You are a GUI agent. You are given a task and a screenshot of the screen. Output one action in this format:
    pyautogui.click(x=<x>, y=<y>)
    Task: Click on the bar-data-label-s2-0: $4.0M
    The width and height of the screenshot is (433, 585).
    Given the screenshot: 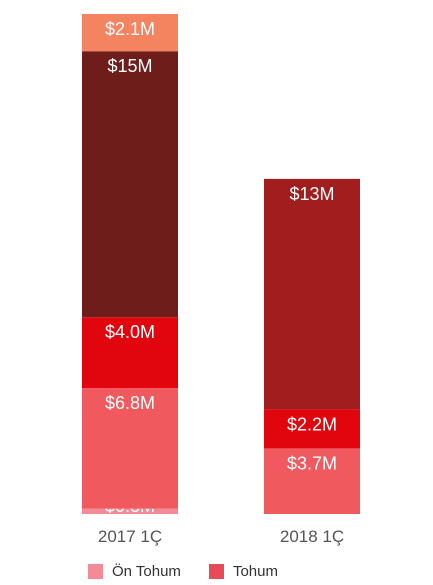 What is the action you would take?
    pyautogui.click(x=130, y=332)
    